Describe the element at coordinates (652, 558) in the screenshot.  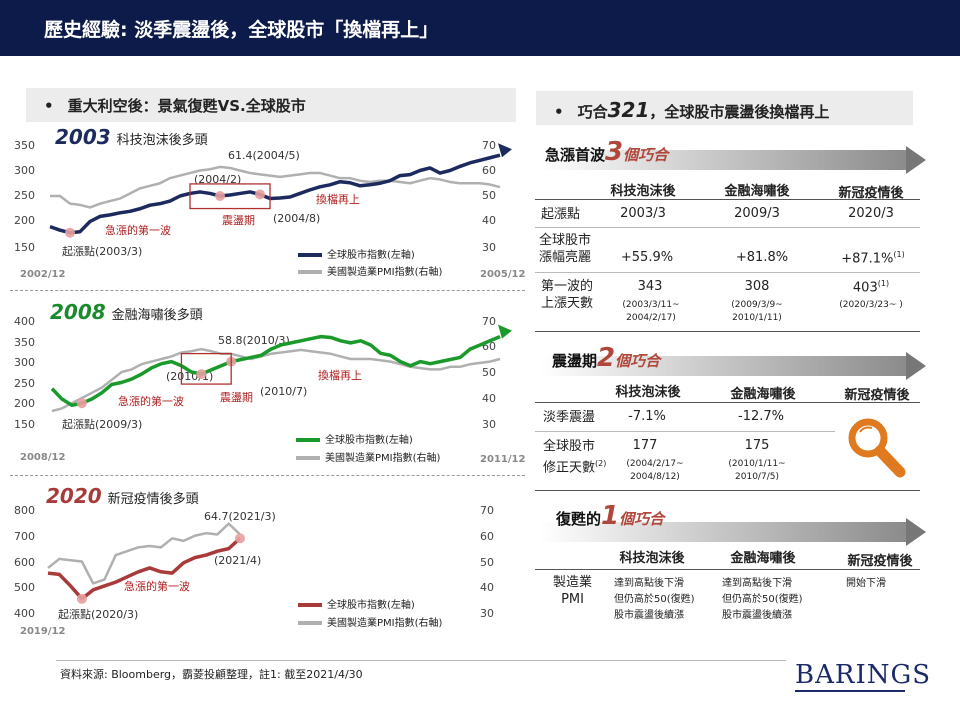
I see `panel3-col-header: 科技泡沫後` at that location.